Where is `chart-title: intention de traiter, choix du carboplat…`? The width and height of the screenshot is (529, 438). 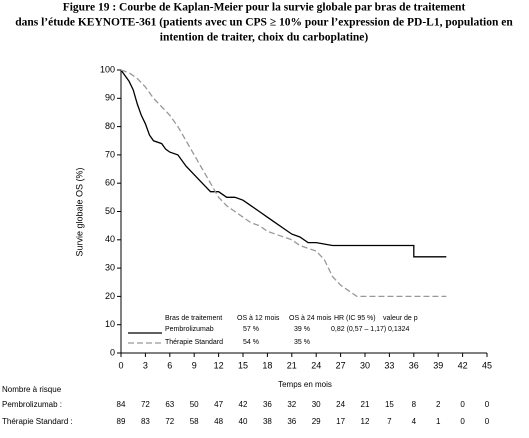 chart-title: intention de traiter, choix du carboplat… is located at coordinates (264, 38).